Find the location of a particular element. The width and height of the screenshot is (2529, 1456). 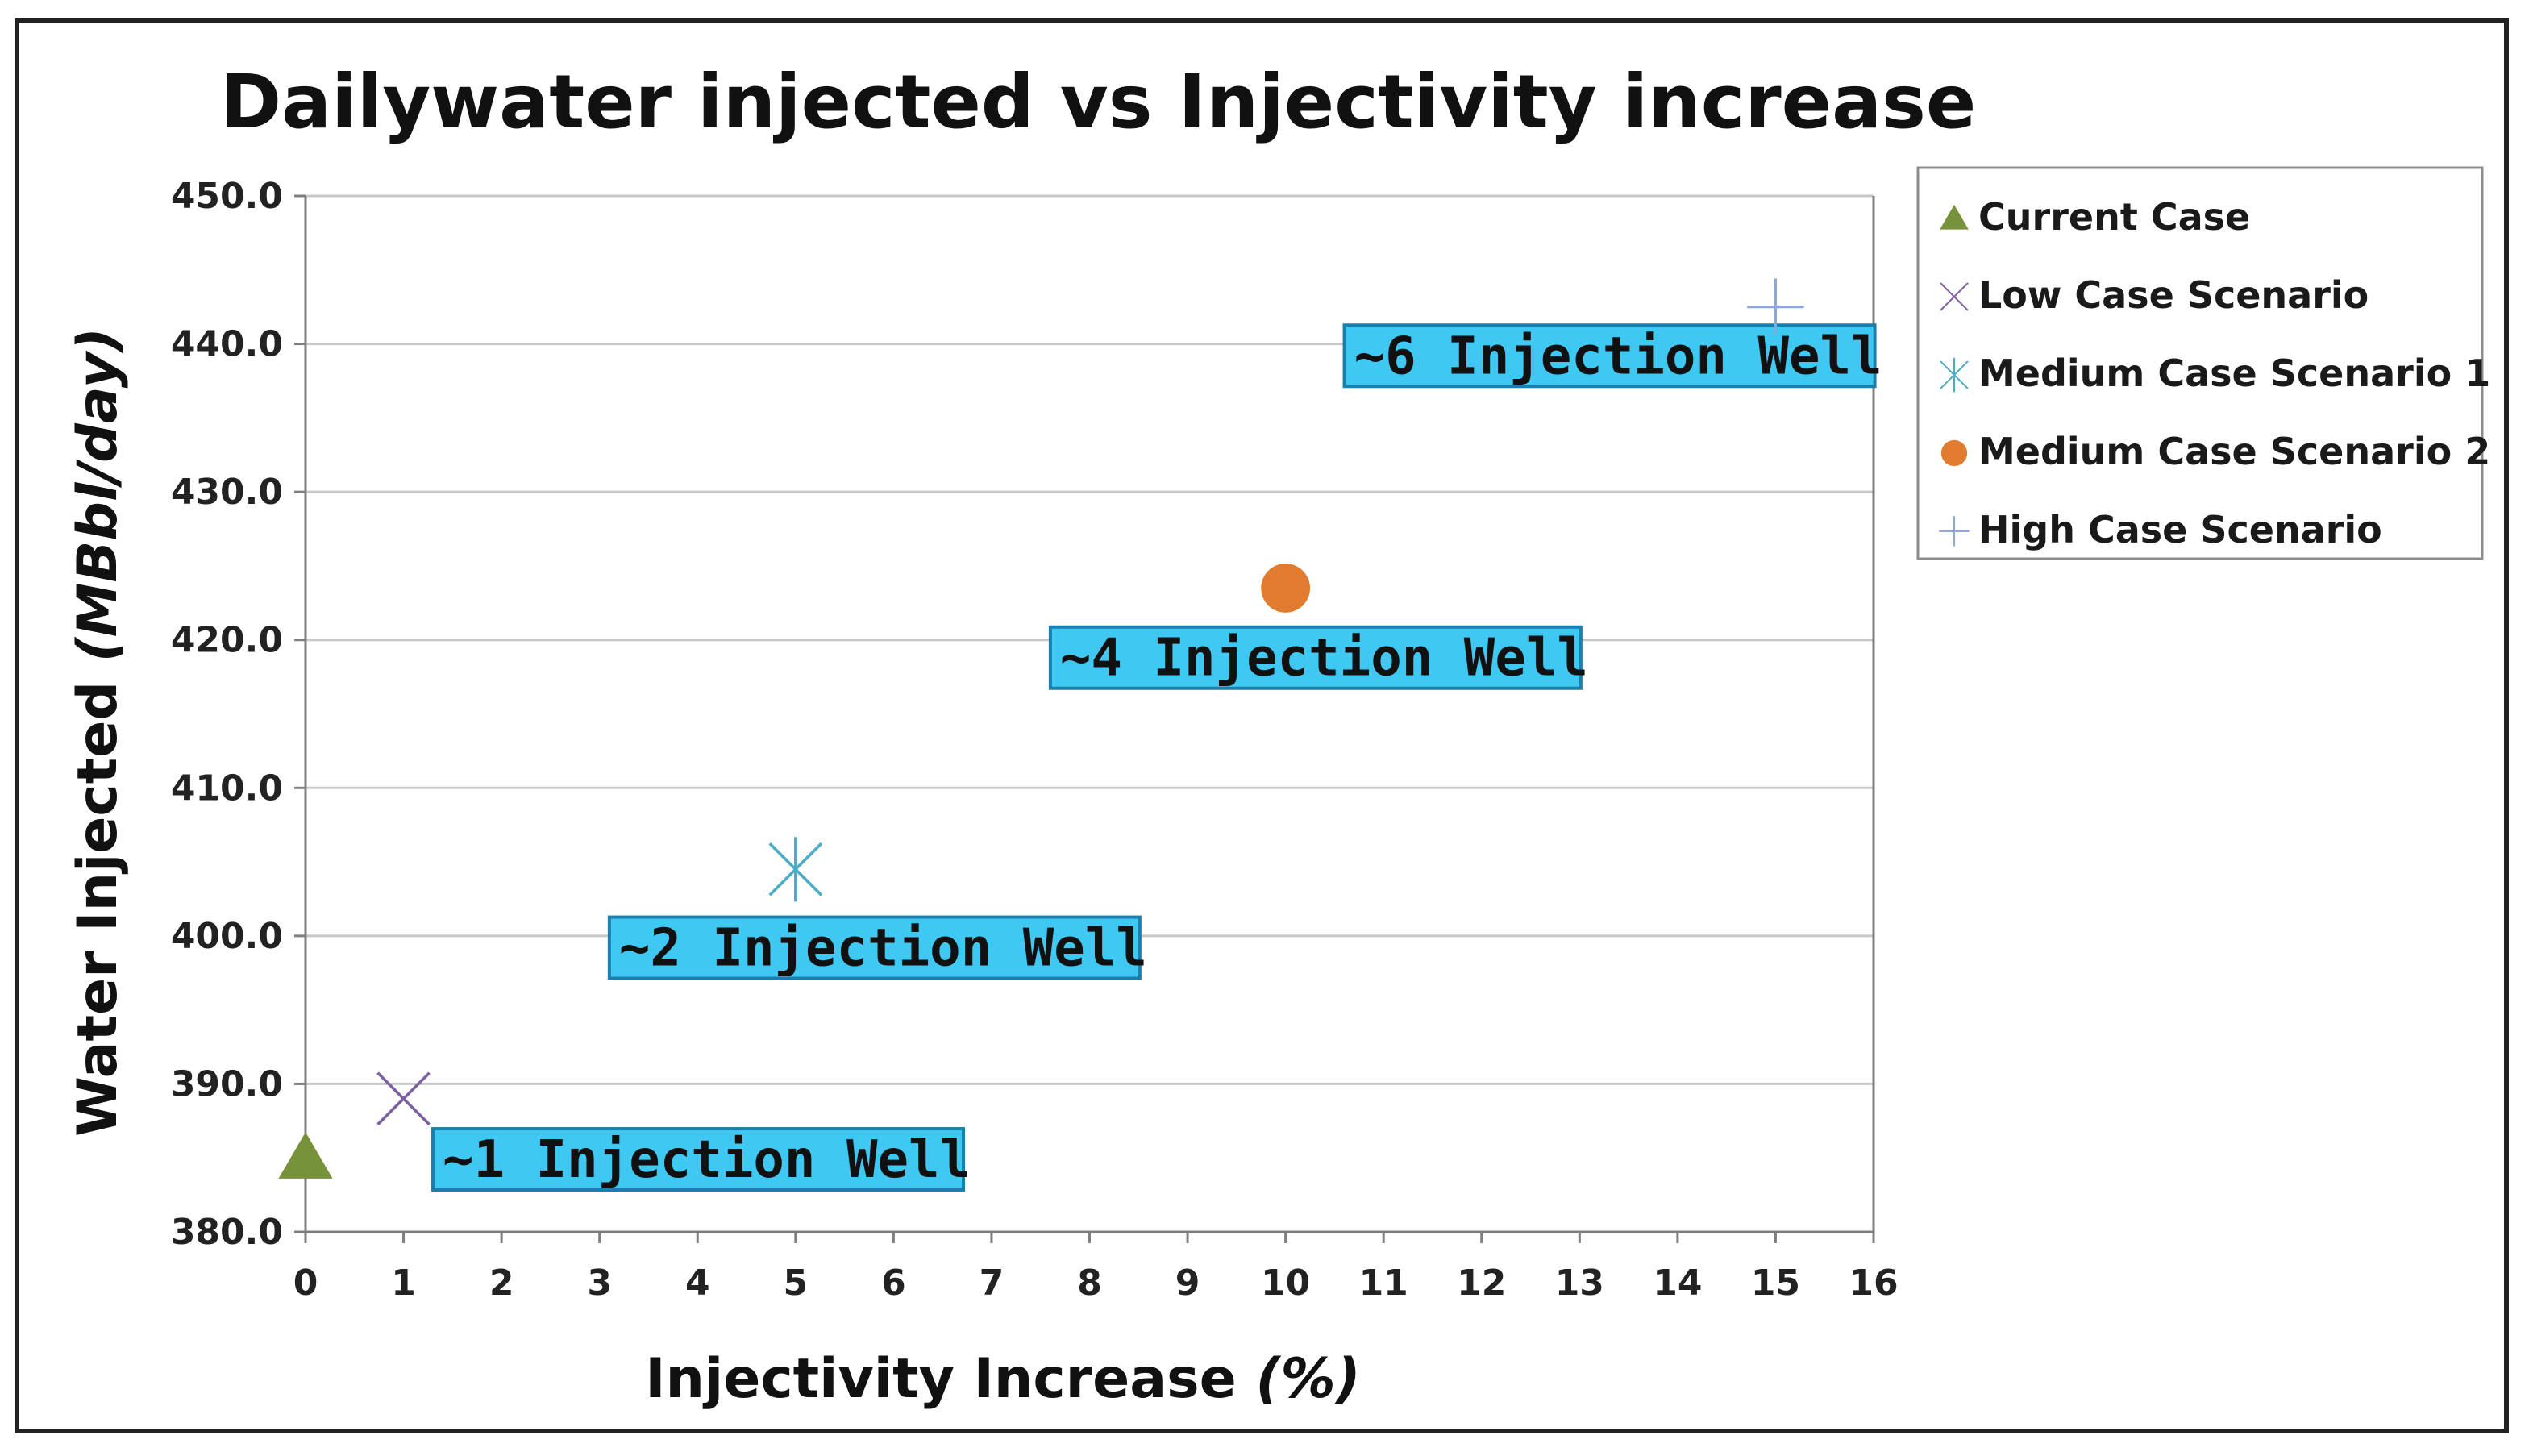

x-tick-label-9: 9 is located at coordinates (1187, 1283).